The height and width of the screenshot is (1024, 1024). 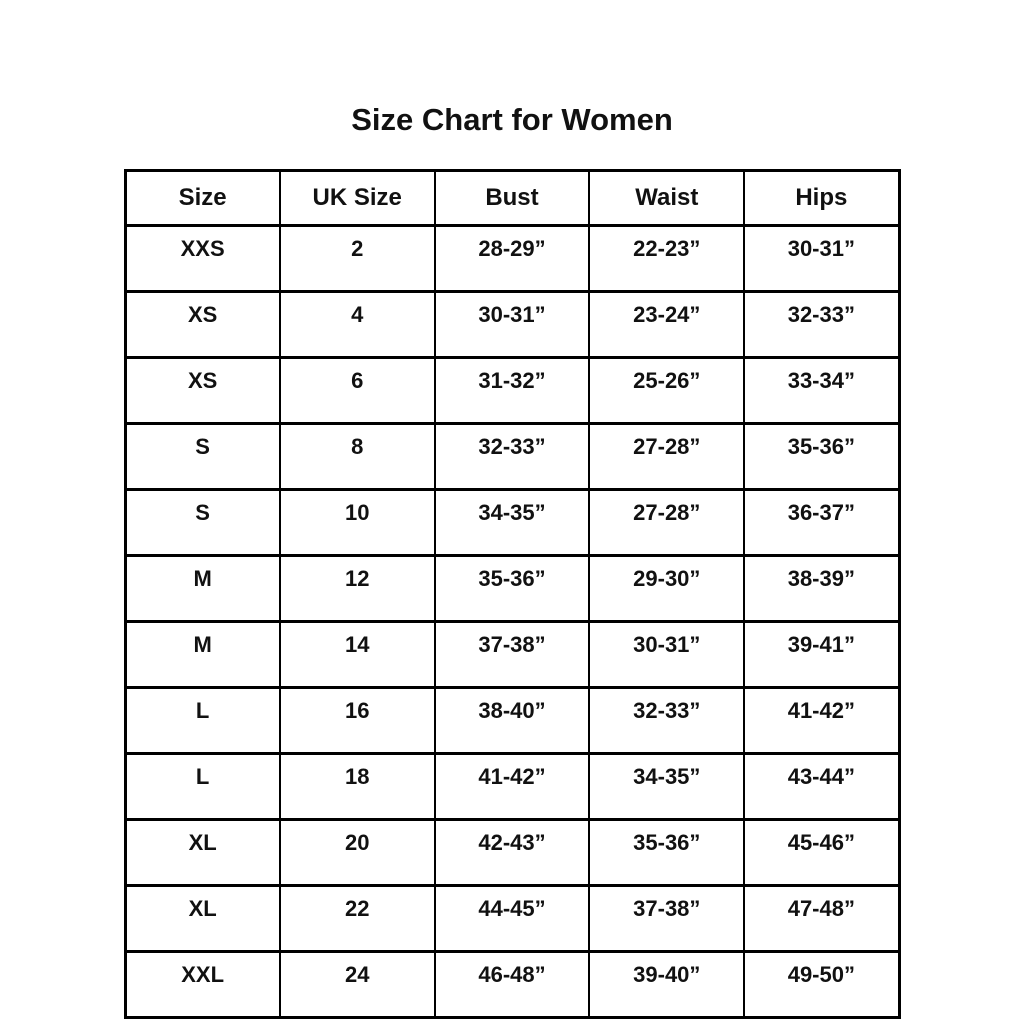 I want to click on table-row: L 16 38-40” 32-33” 41-42”, so click(x=512, y=720).